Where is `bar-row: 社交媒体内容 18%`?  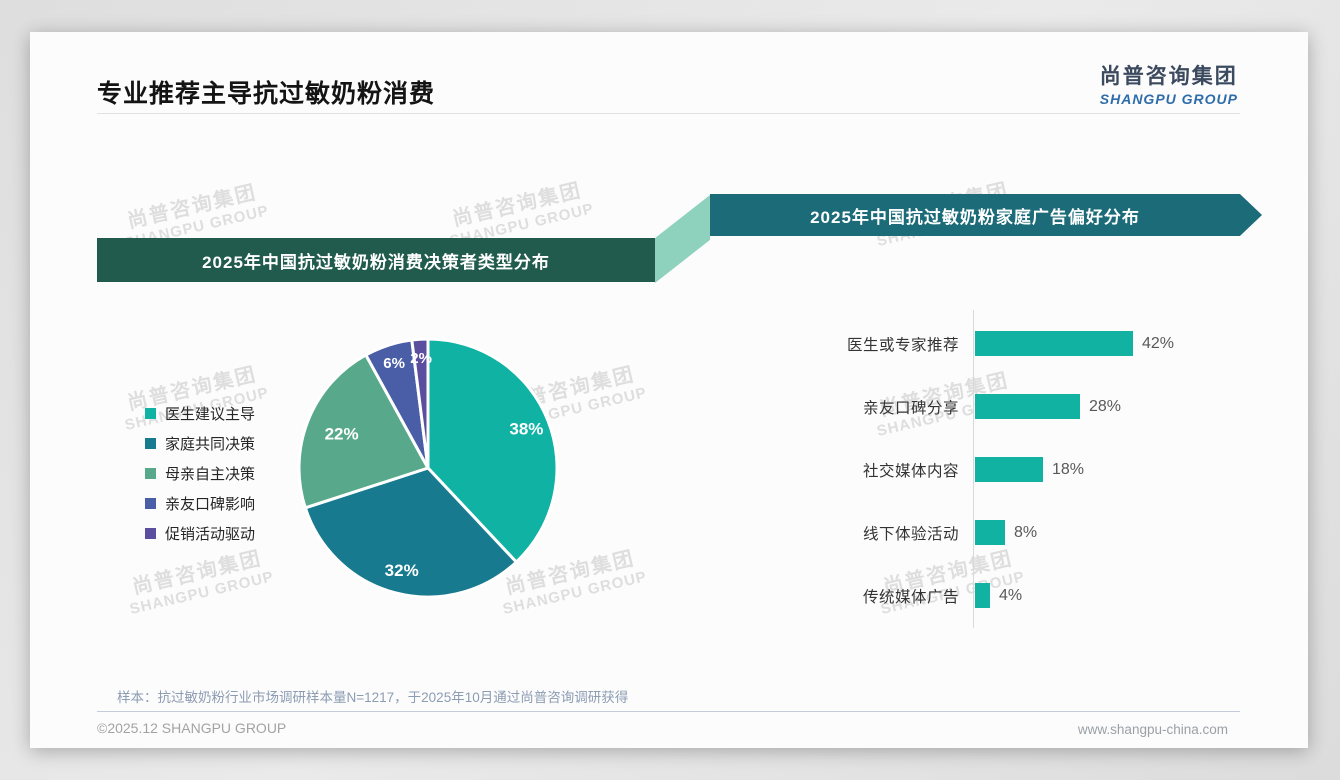 bar-row: 社交媒体内容 18% is located at coordinates (1060, 469).